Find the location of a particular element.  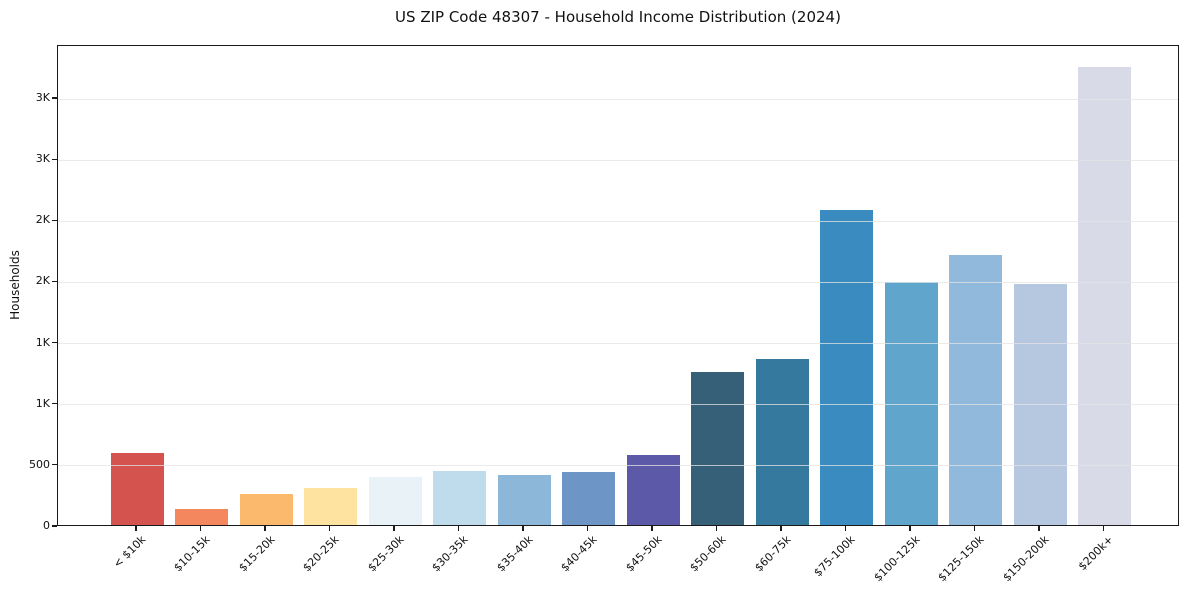

x-tick-label: $15-20k is located at coordinates (256, 554).